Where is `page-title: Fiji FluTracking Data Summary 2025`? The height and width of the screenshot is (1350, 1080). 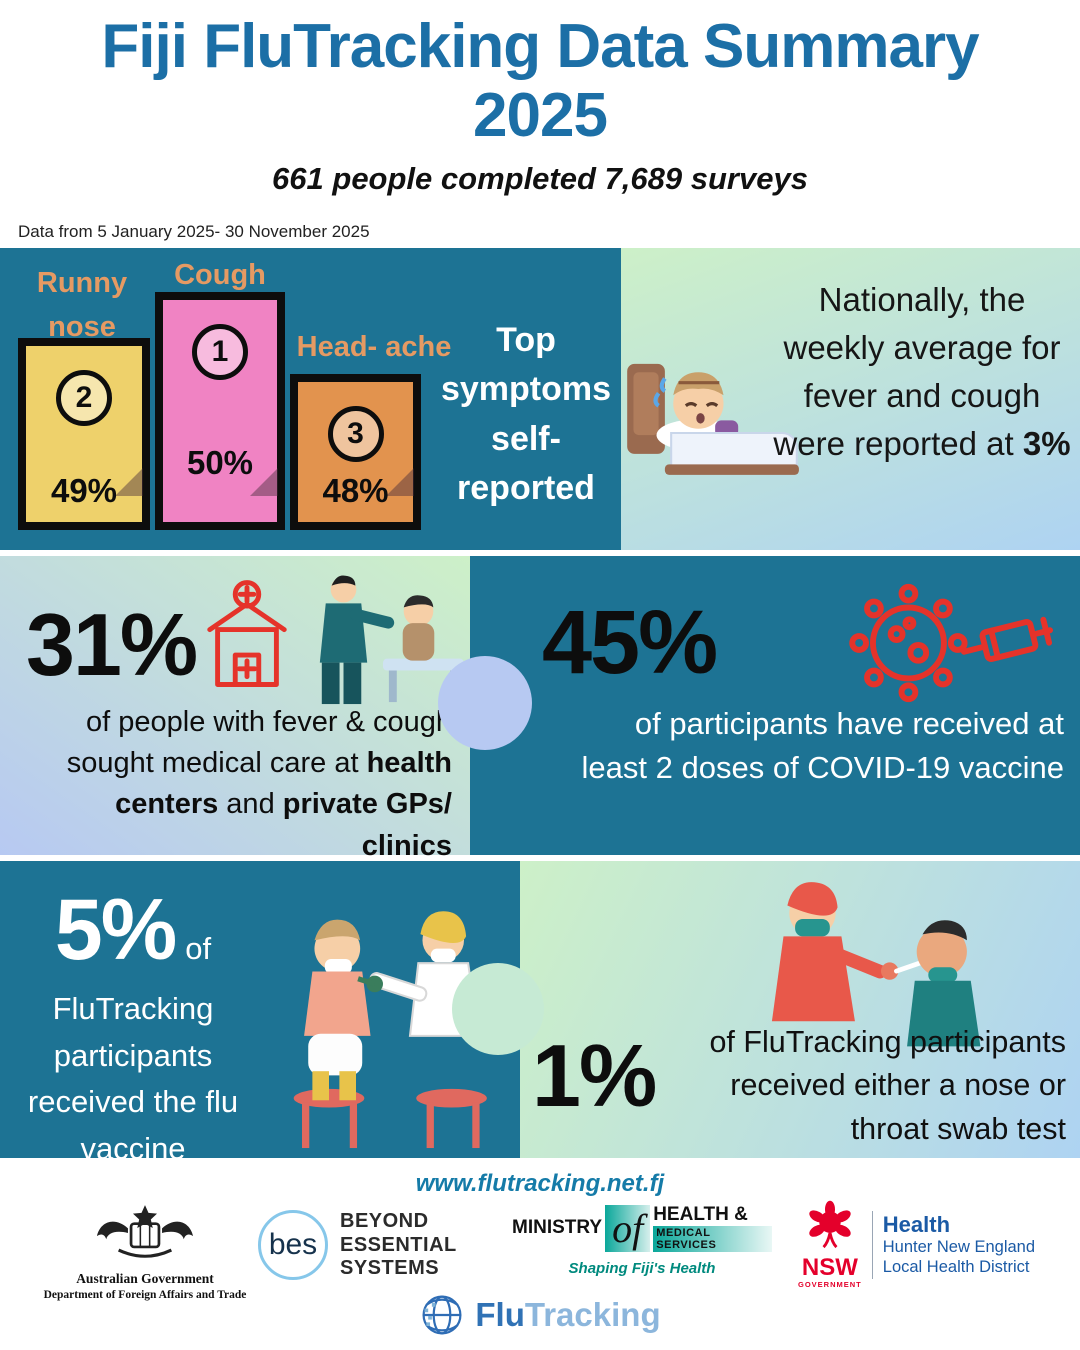
page-title: Fiji FluTracking Data Summary 2025 is located at coordinates (540, 75).